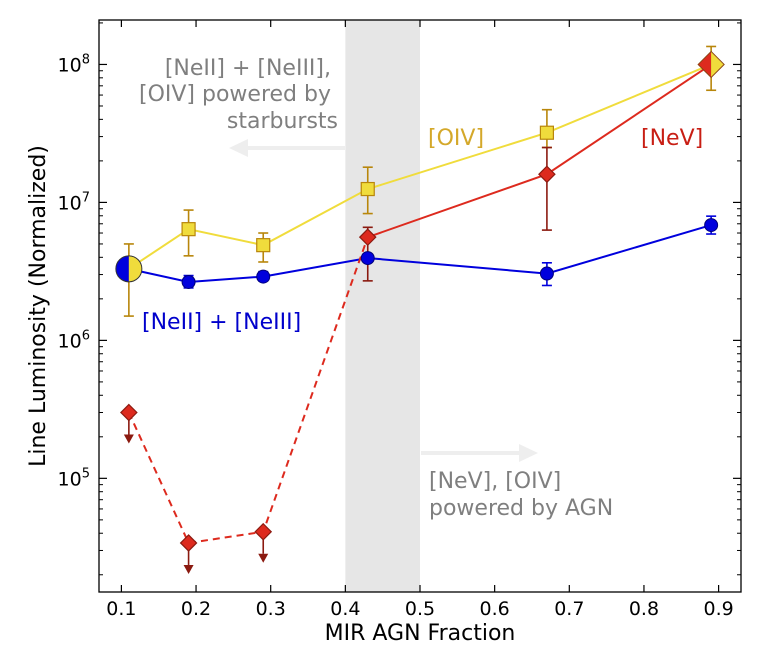  I want to click on nev-upper-limit-line, so click(248, 390).